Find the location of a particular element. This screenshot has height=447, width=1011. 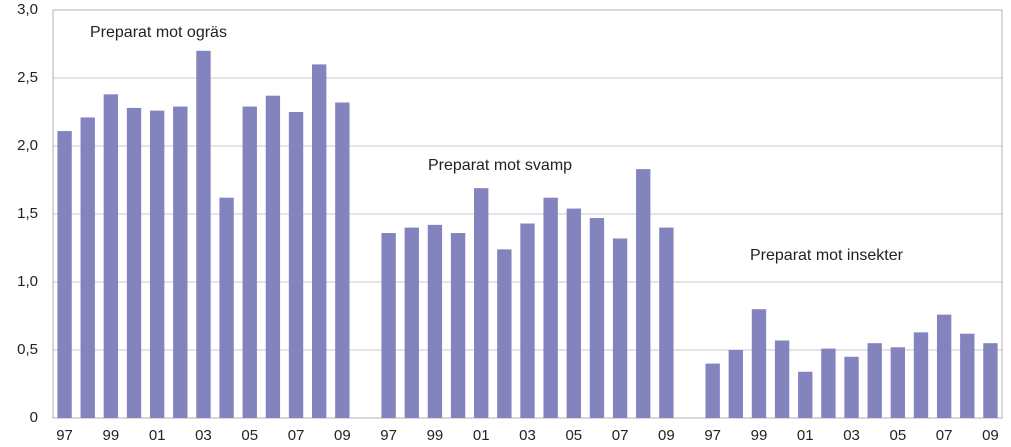

y-tick-label: 1,0 is located at coordinates (27, 281).